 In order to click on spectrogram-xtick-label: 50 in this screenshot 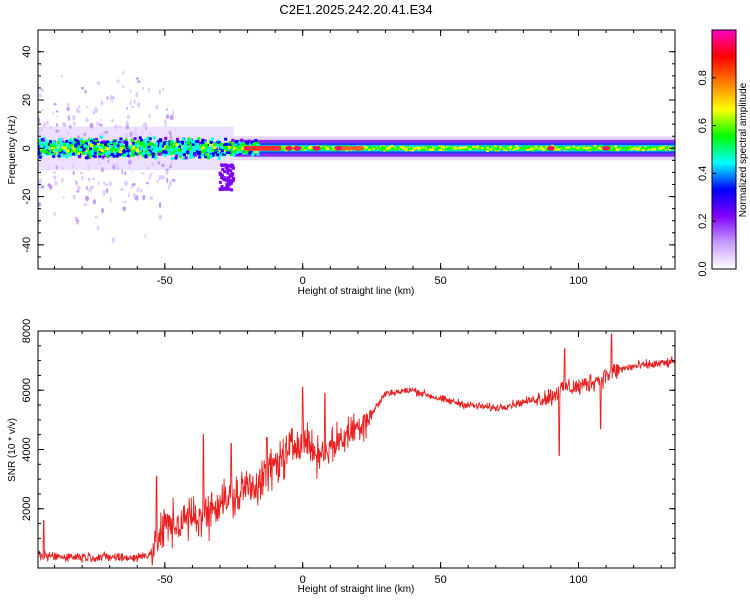, I will do `click(440, 281)`.